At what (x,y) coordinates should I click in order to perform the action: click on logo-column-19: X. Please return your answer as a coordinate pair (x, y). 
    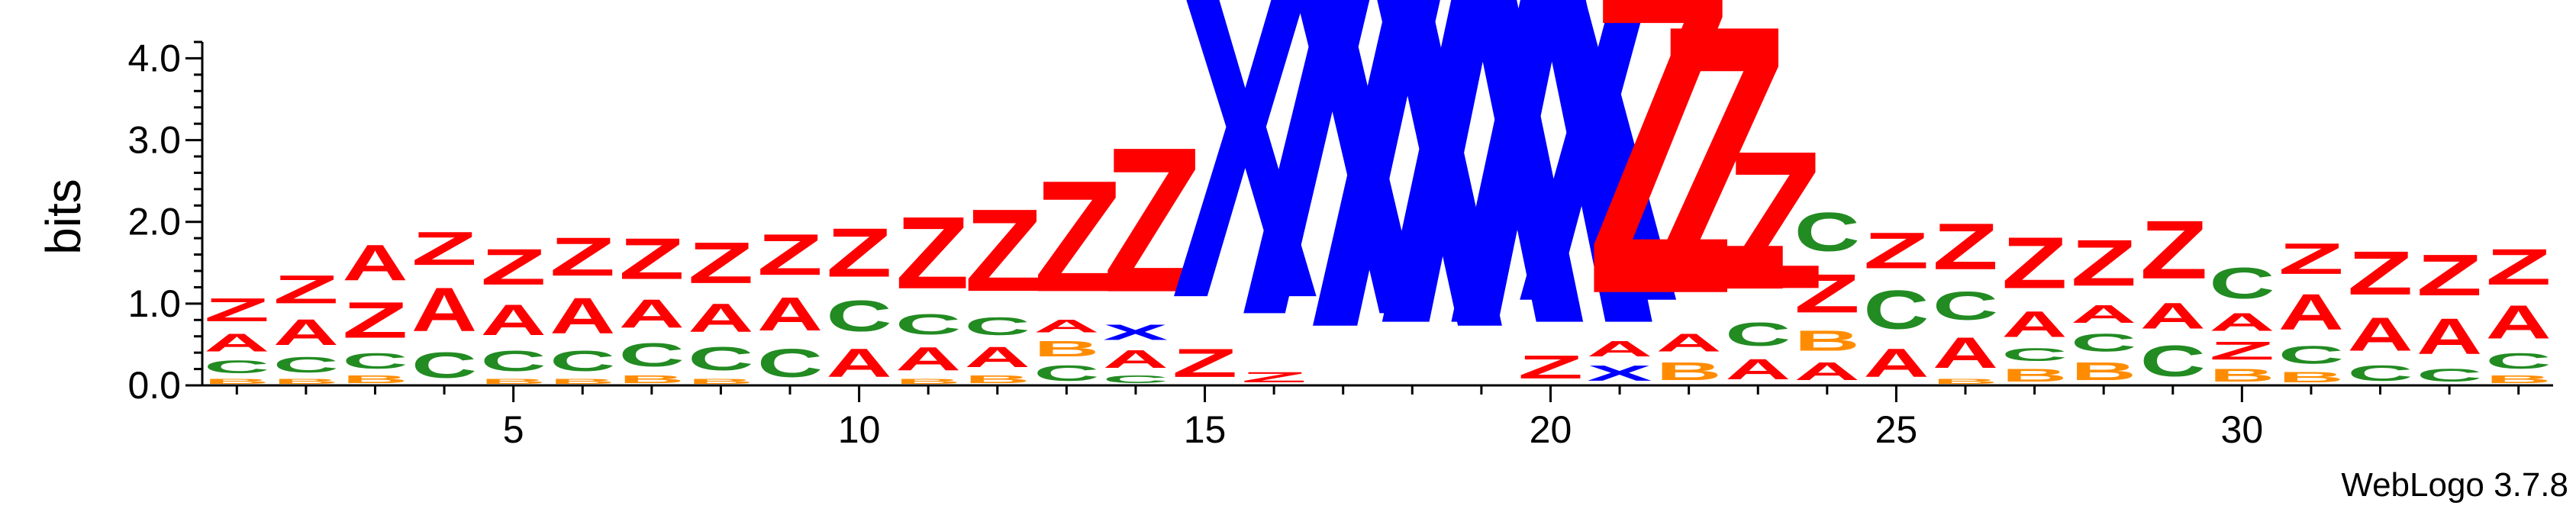
    Looking at the image, I should click on (1553, 254).